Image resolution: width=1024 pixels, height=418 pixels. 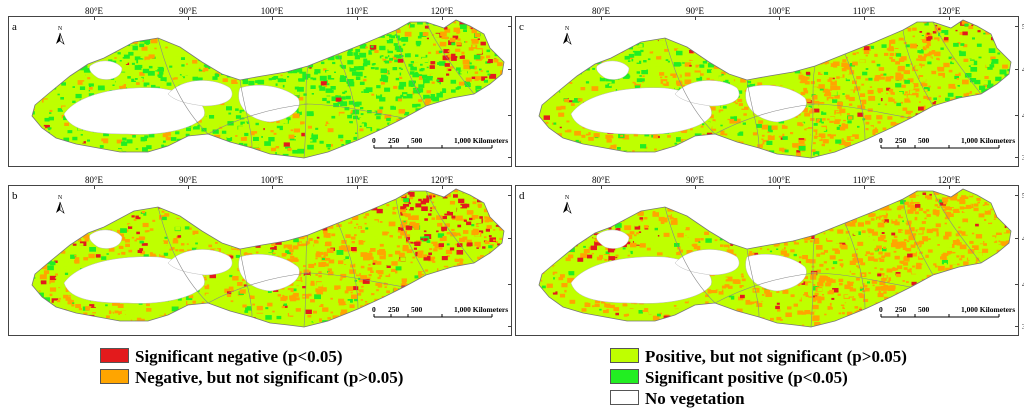 What do you see at coordinates (901, 140) in the screenshot?
I see `map-c-scale-label: 250` at bounding box center [901, 140].